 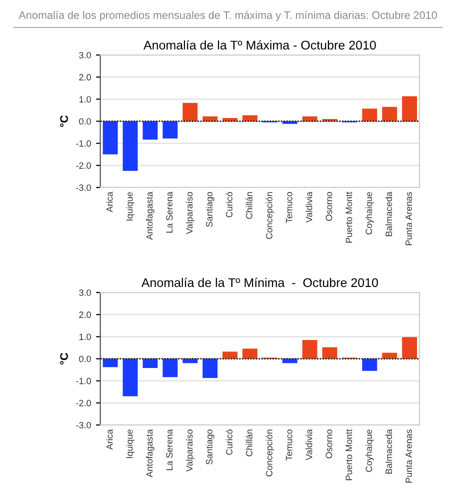 I want to click on chart-title: Anomalía de la Tº Mínima - Octubre 2010, so click(x=259, y=283).